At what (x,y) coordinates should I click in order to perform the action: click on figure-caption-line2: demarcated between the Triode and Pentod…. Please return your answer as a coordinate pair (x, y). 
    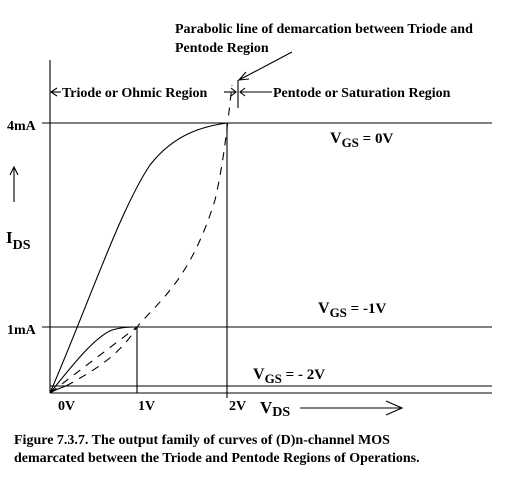
    Looking at the image, I should click on (217, 458).